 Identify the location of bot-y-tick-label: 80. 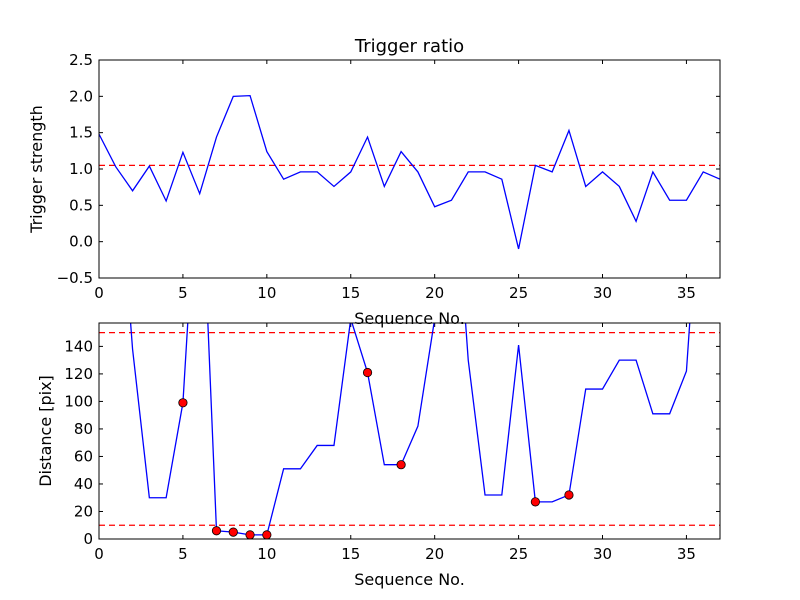
(83, 429).